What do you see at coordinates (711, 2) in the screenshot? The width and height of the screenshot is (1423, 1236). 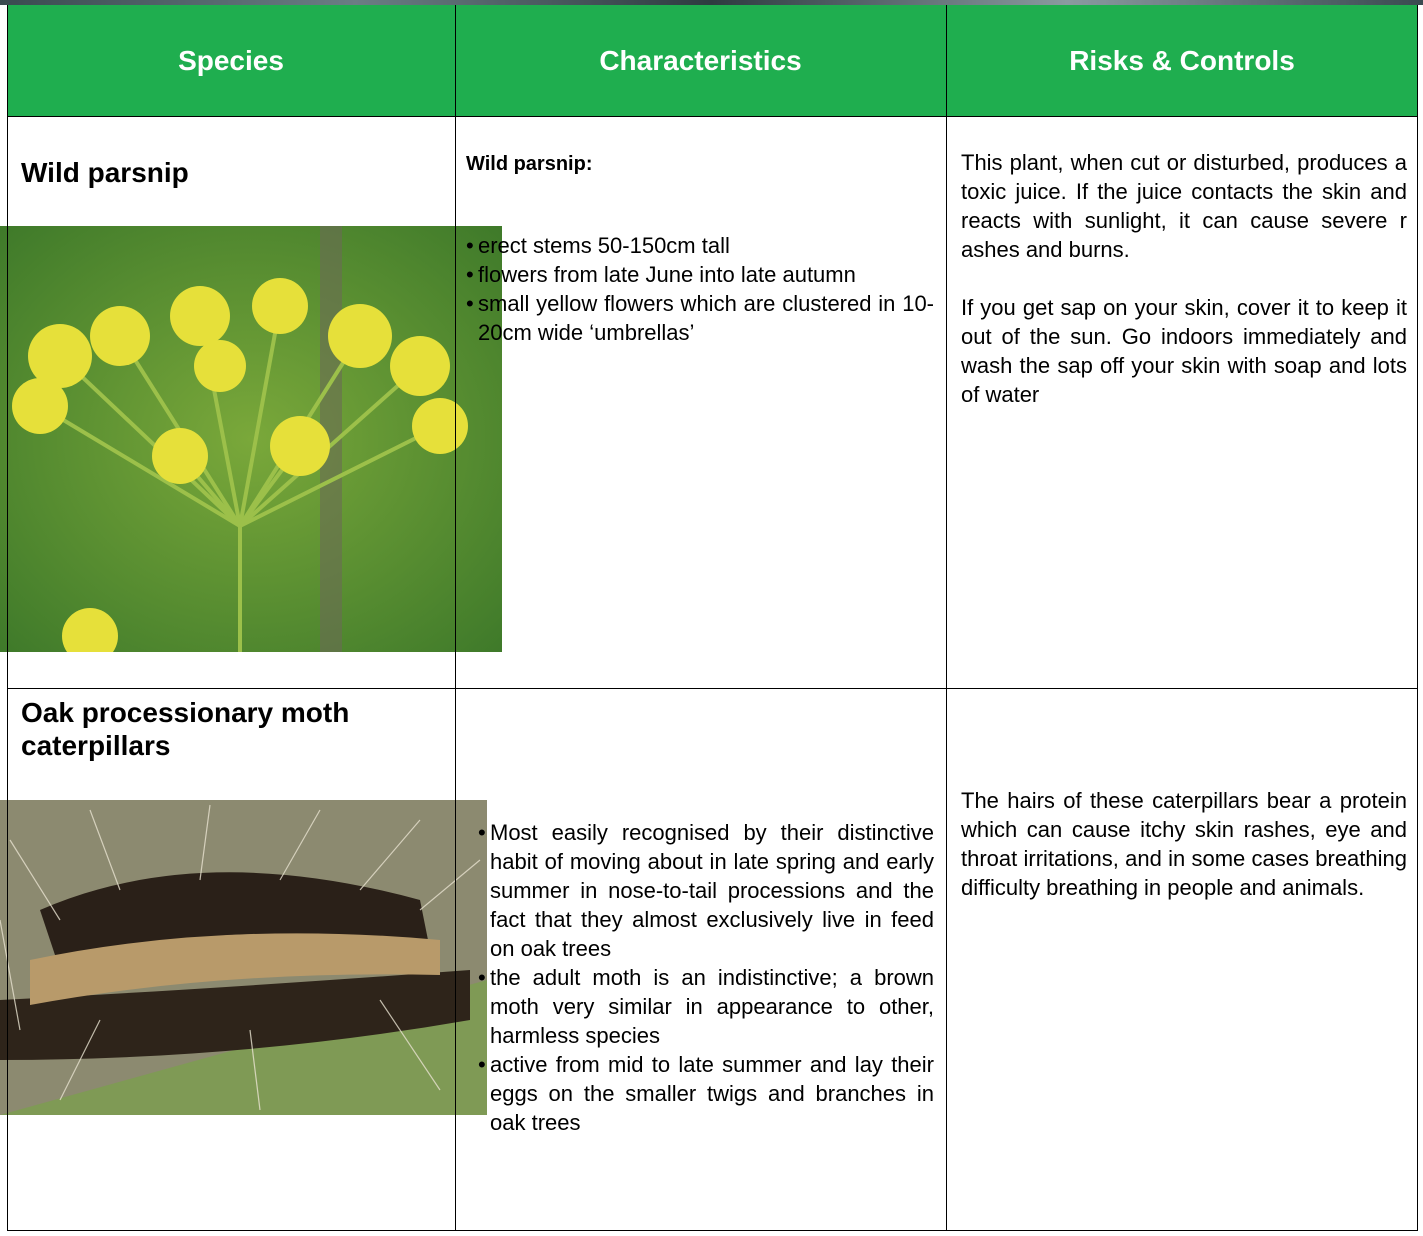 I see `top-strip` at bounding box center [711, 2].